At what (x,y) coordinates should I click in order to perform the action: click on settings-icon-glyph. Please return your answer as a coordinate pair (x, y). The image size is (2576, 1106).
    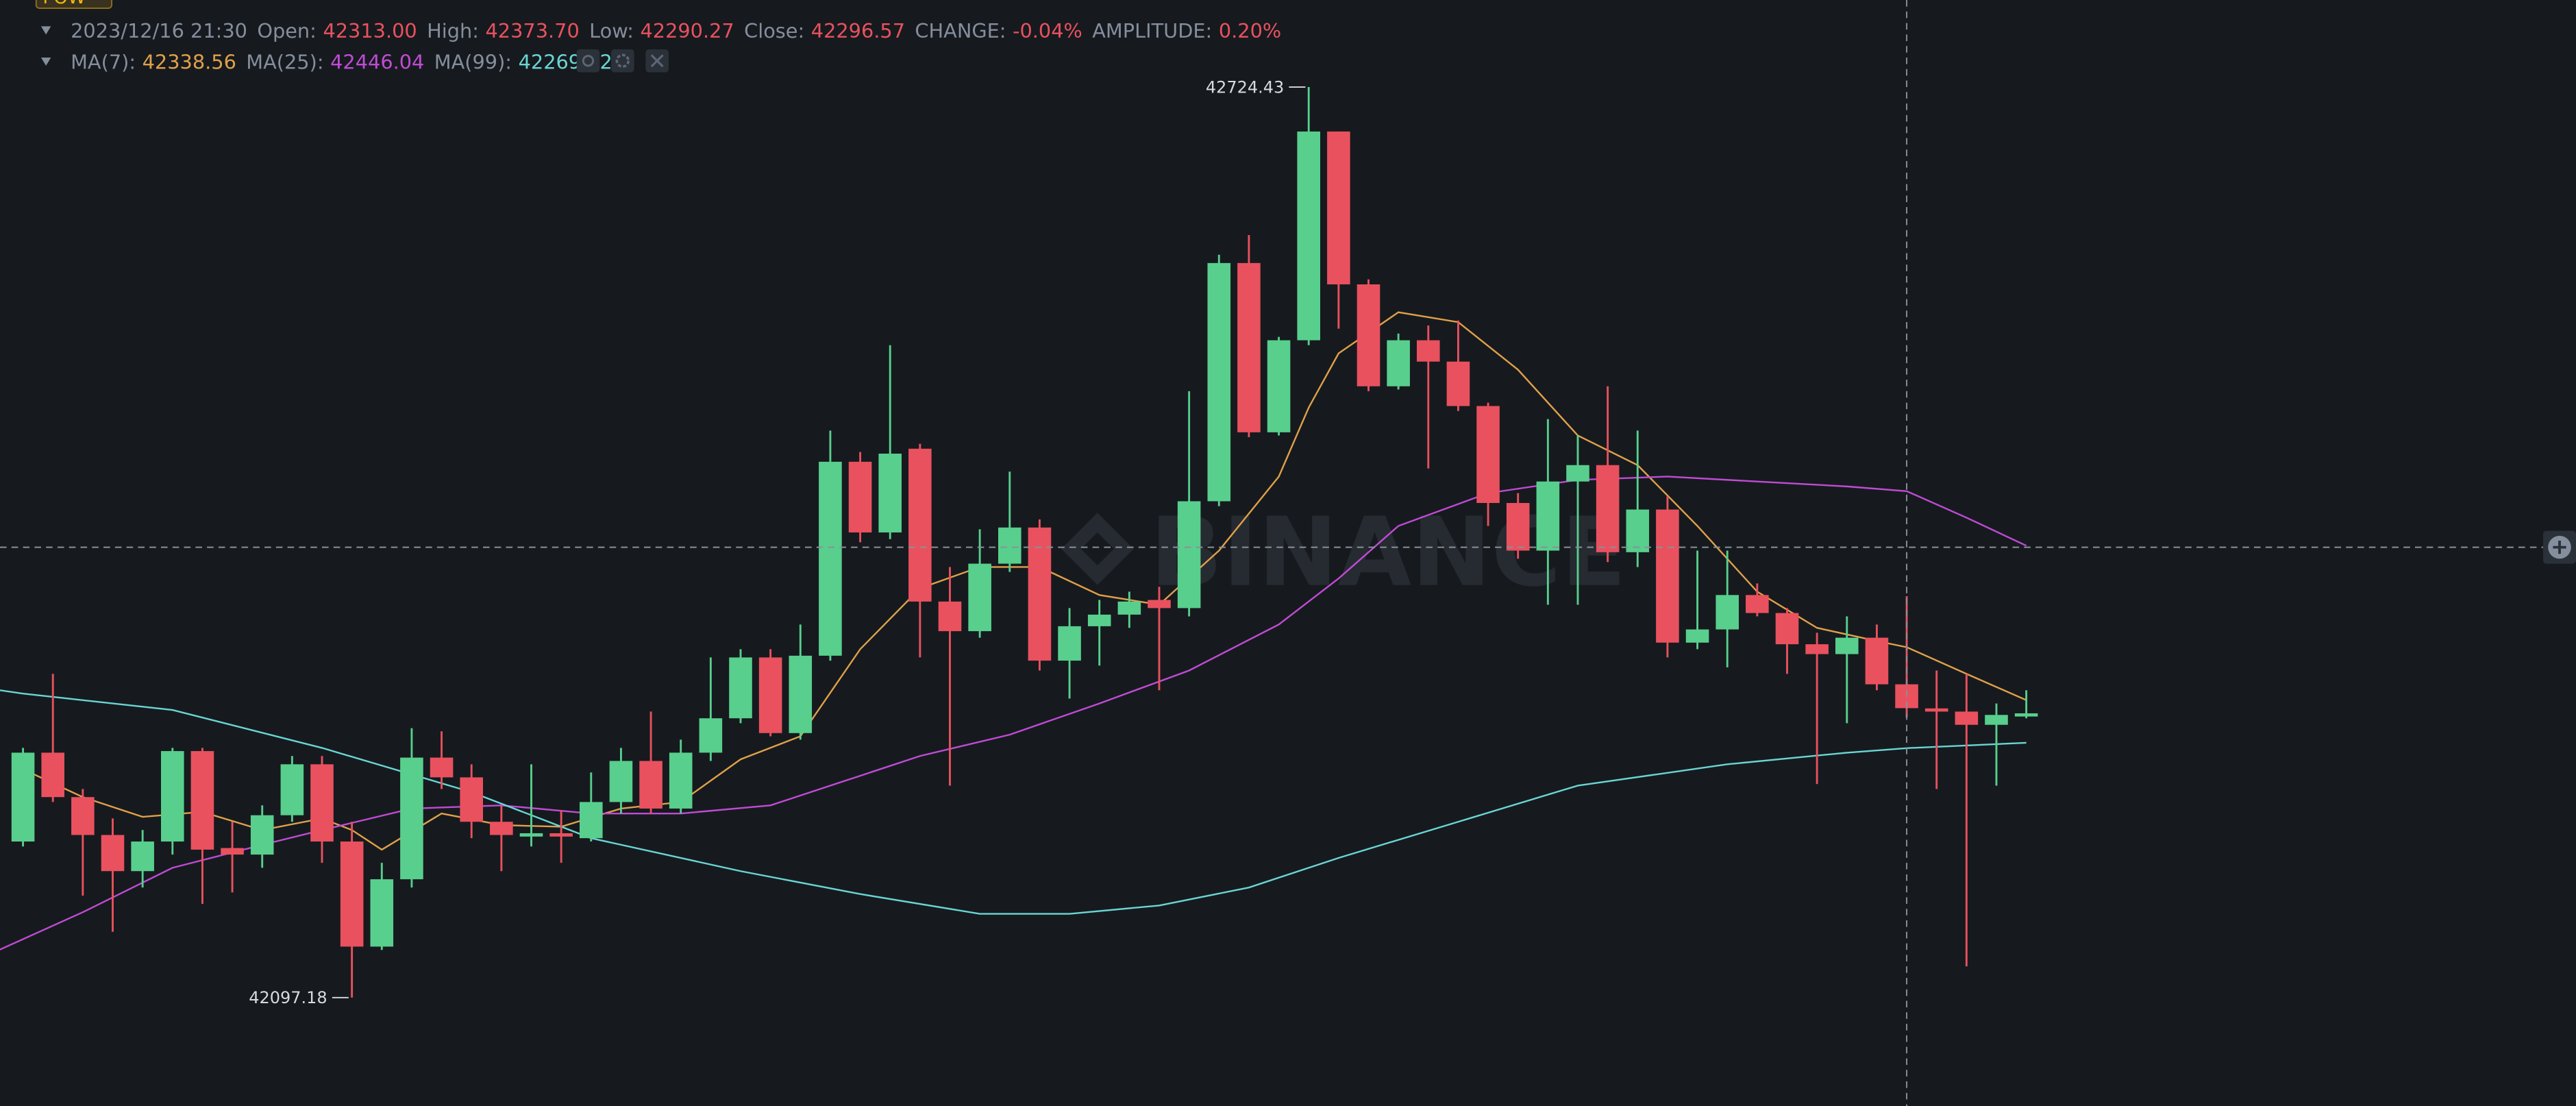
    Looking at the image, I should click on (622, 60).